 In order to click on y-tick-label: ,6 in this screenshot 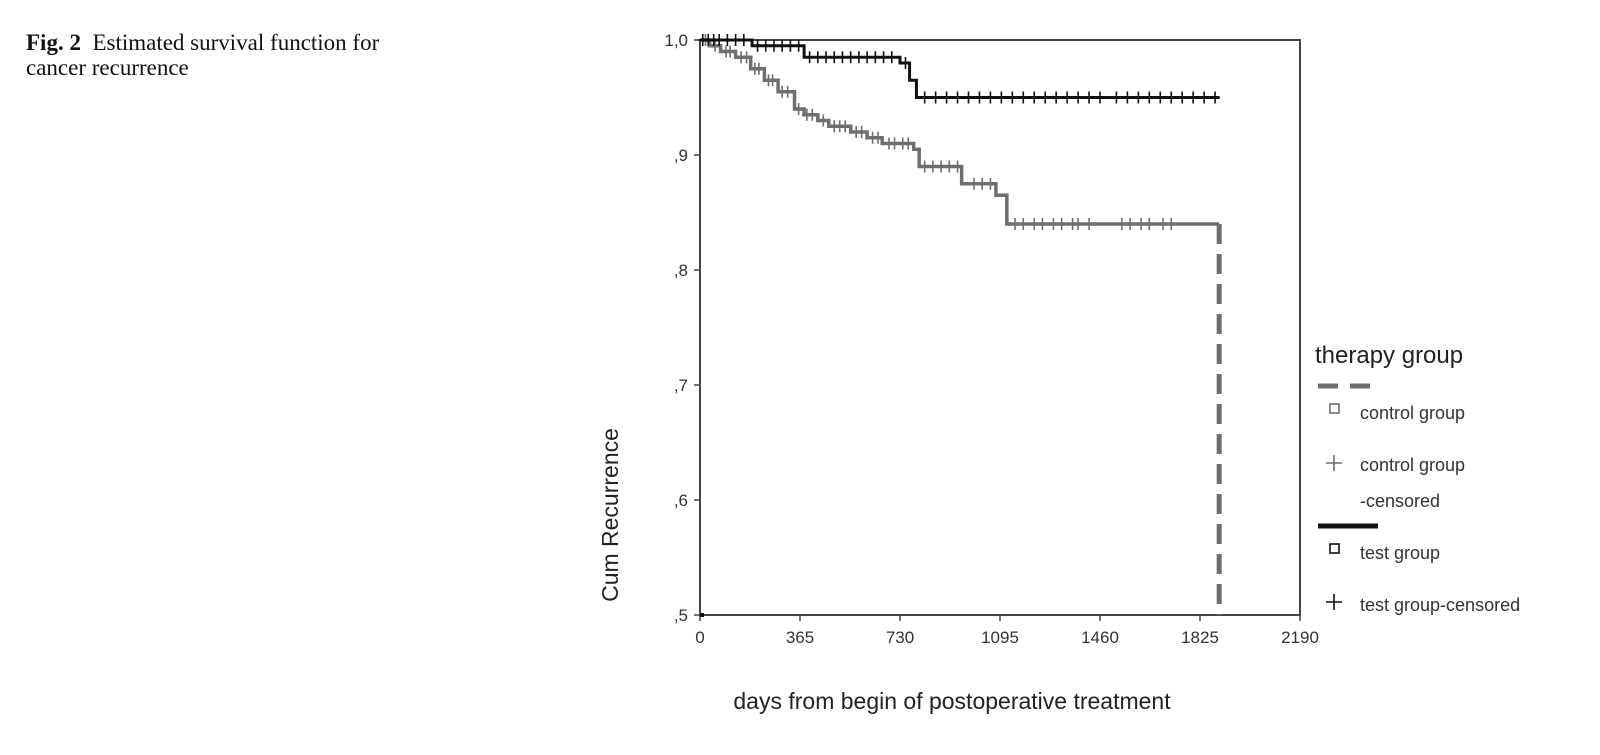, I will do `click(681, 500)`.